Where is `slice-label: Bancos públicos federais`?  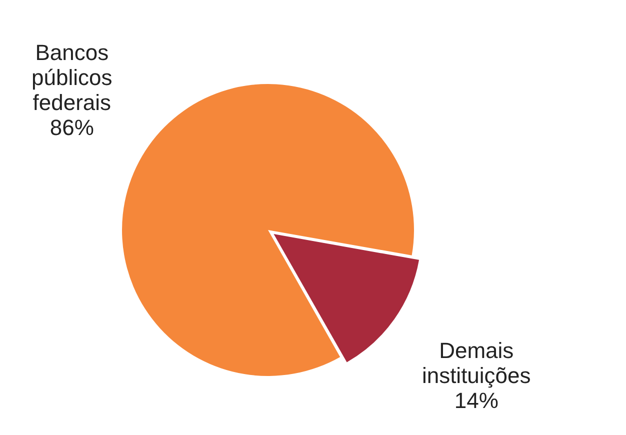
slice-label: Bancos públicos federais is located at coordinates (72, 78).